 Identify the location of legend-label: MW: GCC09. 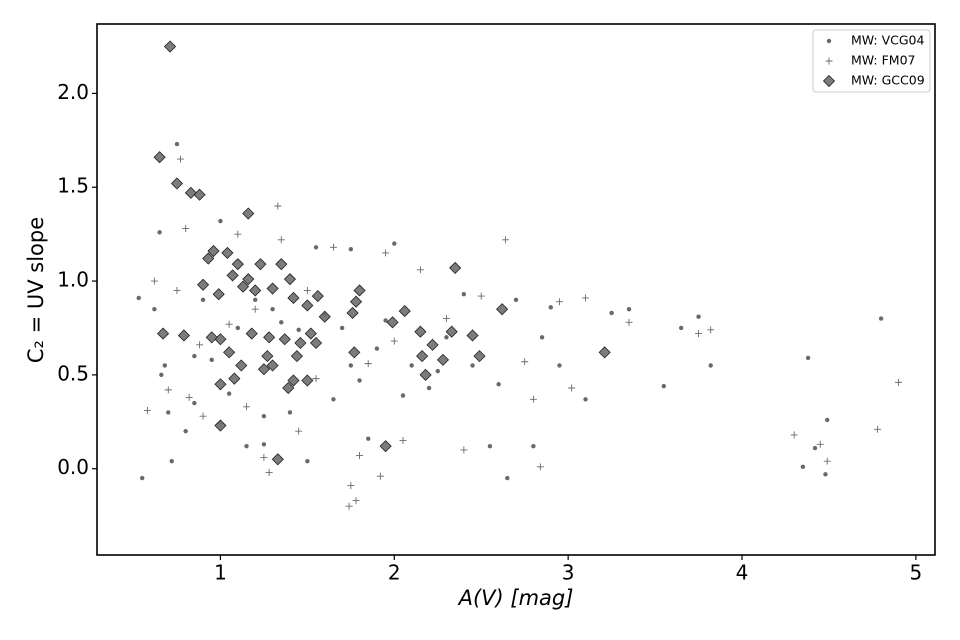
(888, 80).